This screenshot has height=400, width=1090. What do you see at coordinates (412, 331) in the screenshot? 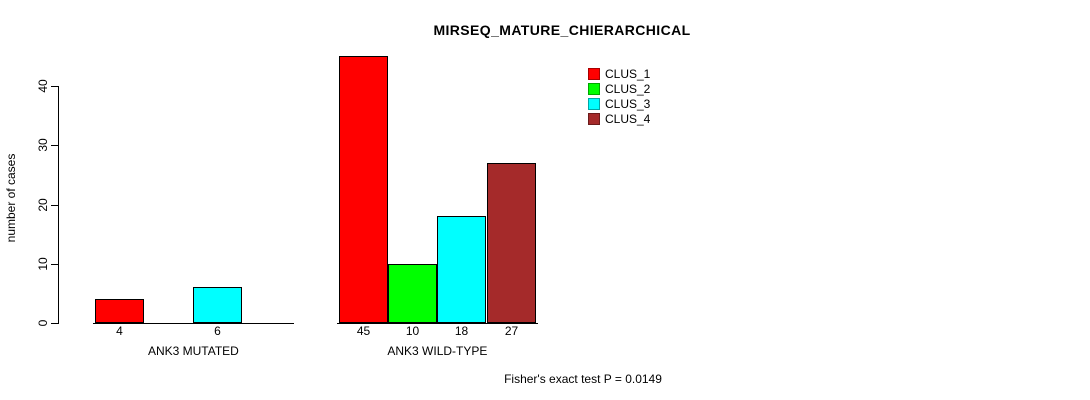
I see `bar-value-label: 10` at bounding box center [412, 331].